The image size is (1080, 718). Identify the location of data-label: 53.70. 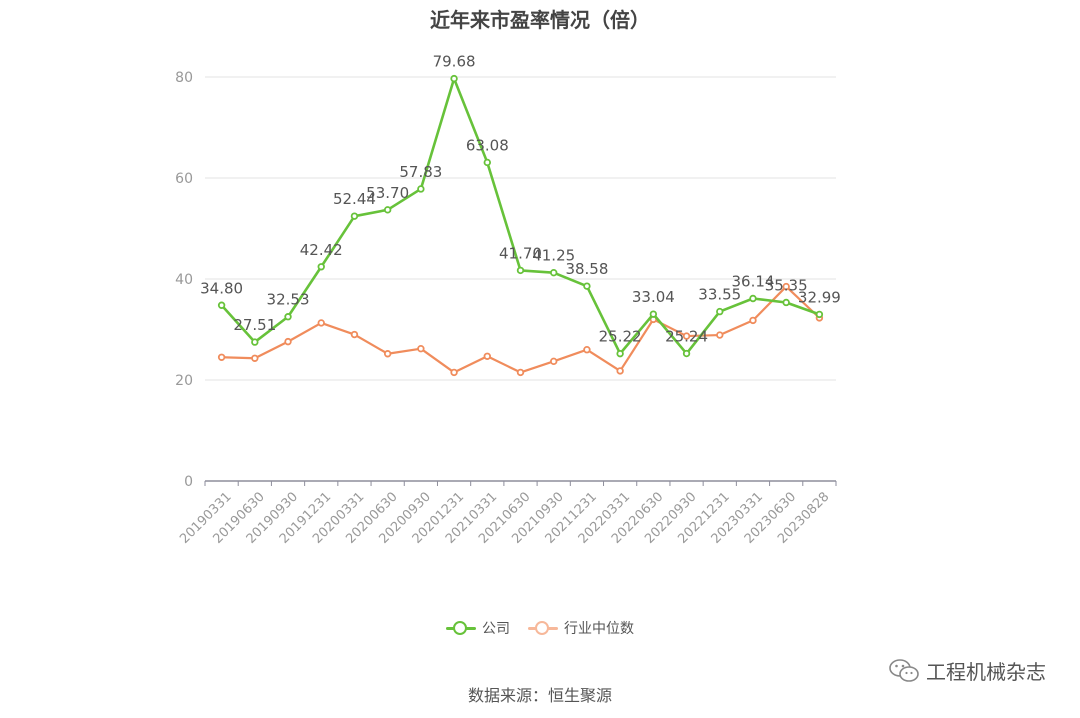
(387, 193).